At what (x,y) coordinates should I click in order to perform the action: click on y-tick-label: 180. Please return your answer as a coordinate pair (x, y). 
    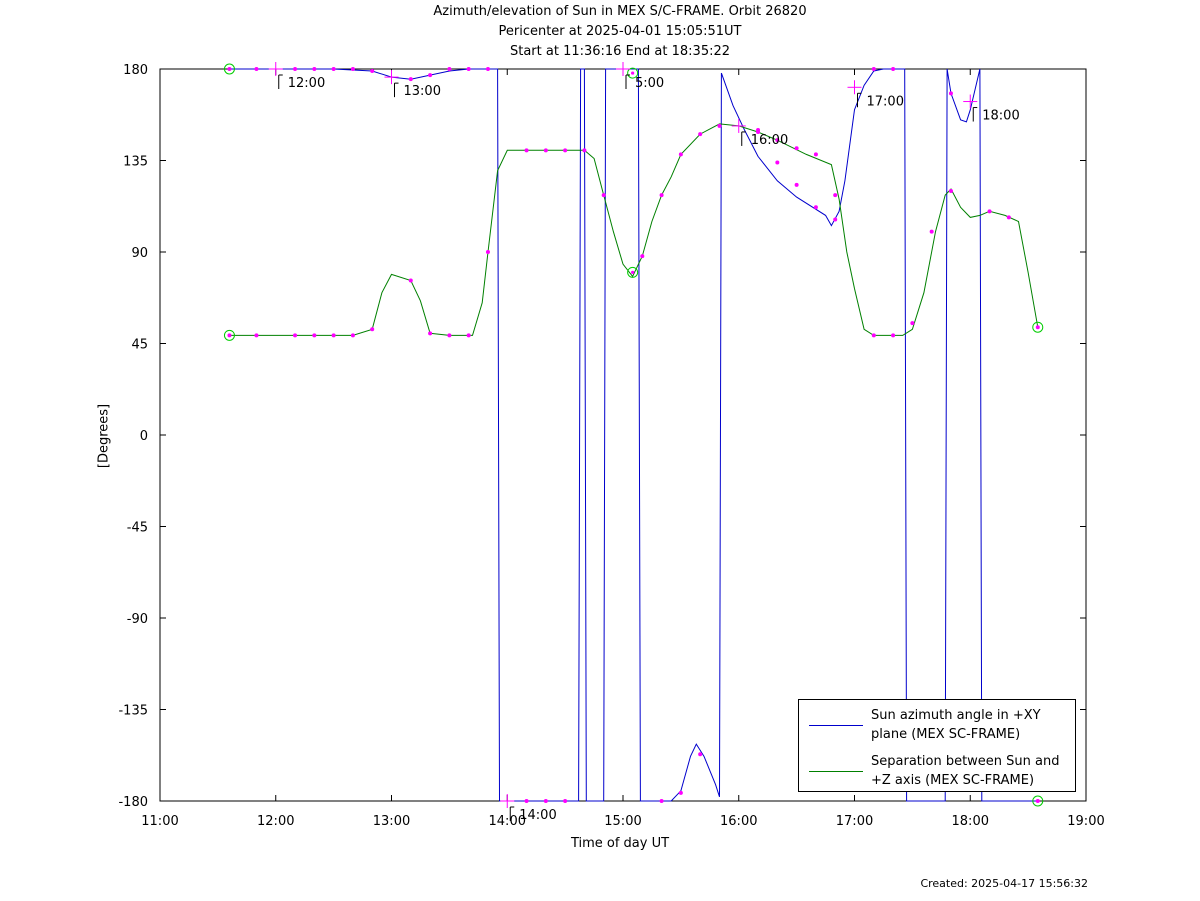
    Looking at the image, I should click on (135, 70).